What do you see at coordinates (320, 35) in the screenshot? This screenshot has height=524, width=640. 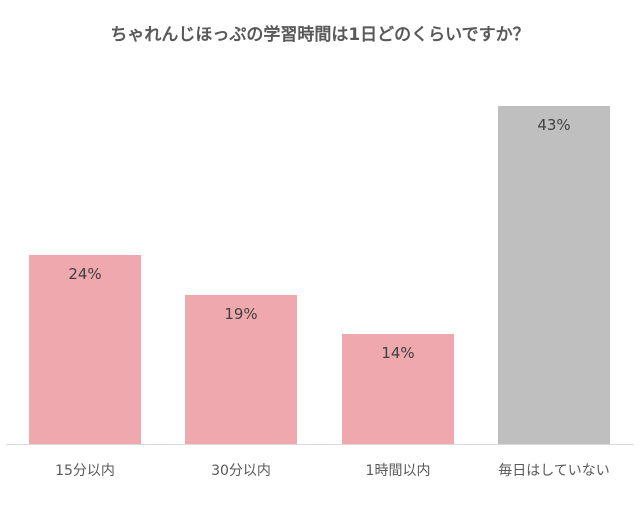 I see `chart-title: ちゃれんじほっぷの学習時間は1日どのくらいですか？` at bounding box center [320, 35].